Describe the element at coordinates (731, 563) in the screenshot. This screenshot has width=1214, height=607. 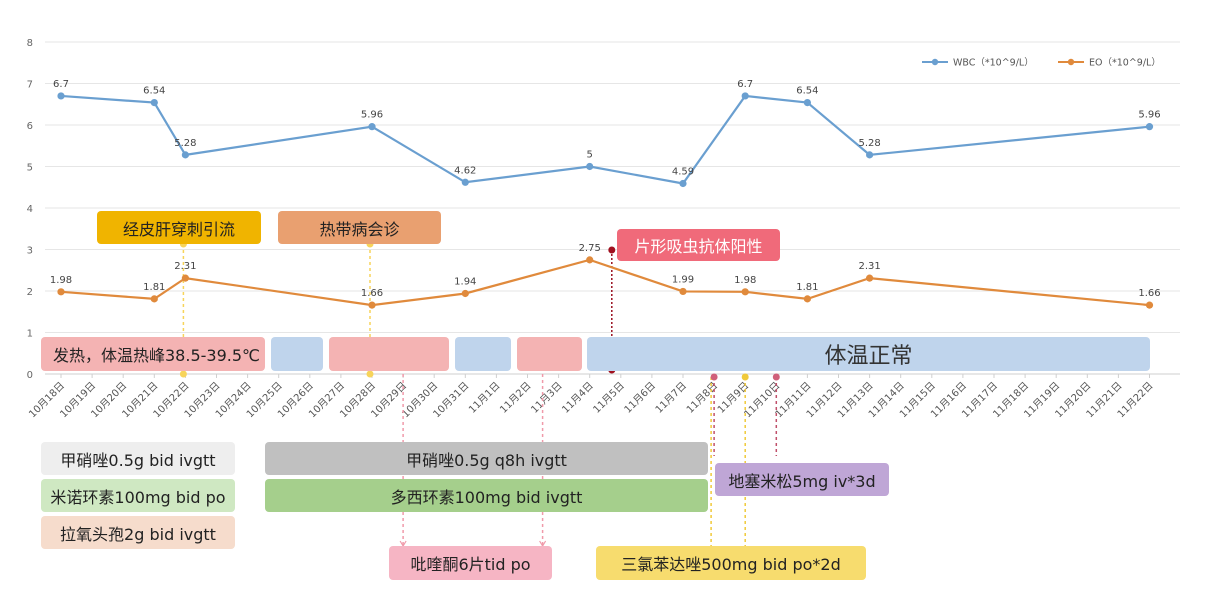
I see `med-triclabendazole: 三氯苯达唑500mg bid po*2d` at that location.